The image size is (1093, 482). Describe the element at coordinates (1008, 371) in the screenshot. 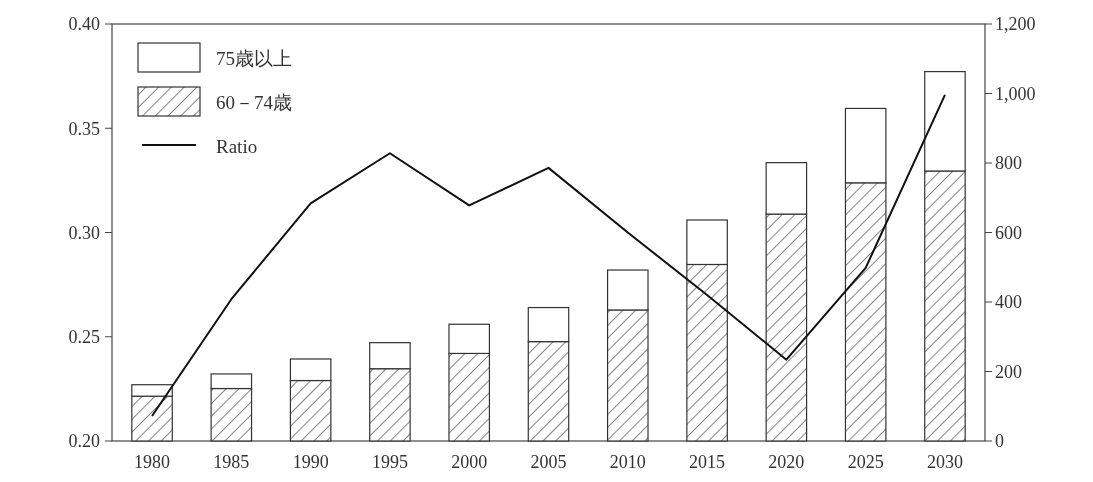

I see `y2-tick-label: 200` at that location.